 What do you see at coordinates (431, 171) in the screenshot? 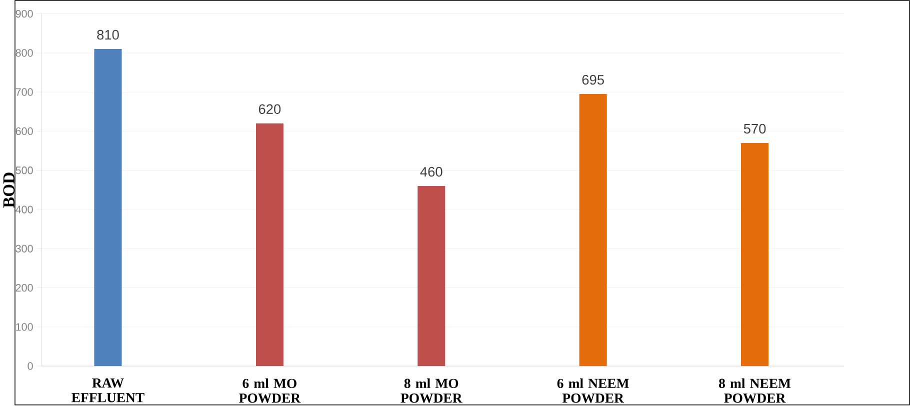
I see `data-label: 460` at bounding box center [431, 171].